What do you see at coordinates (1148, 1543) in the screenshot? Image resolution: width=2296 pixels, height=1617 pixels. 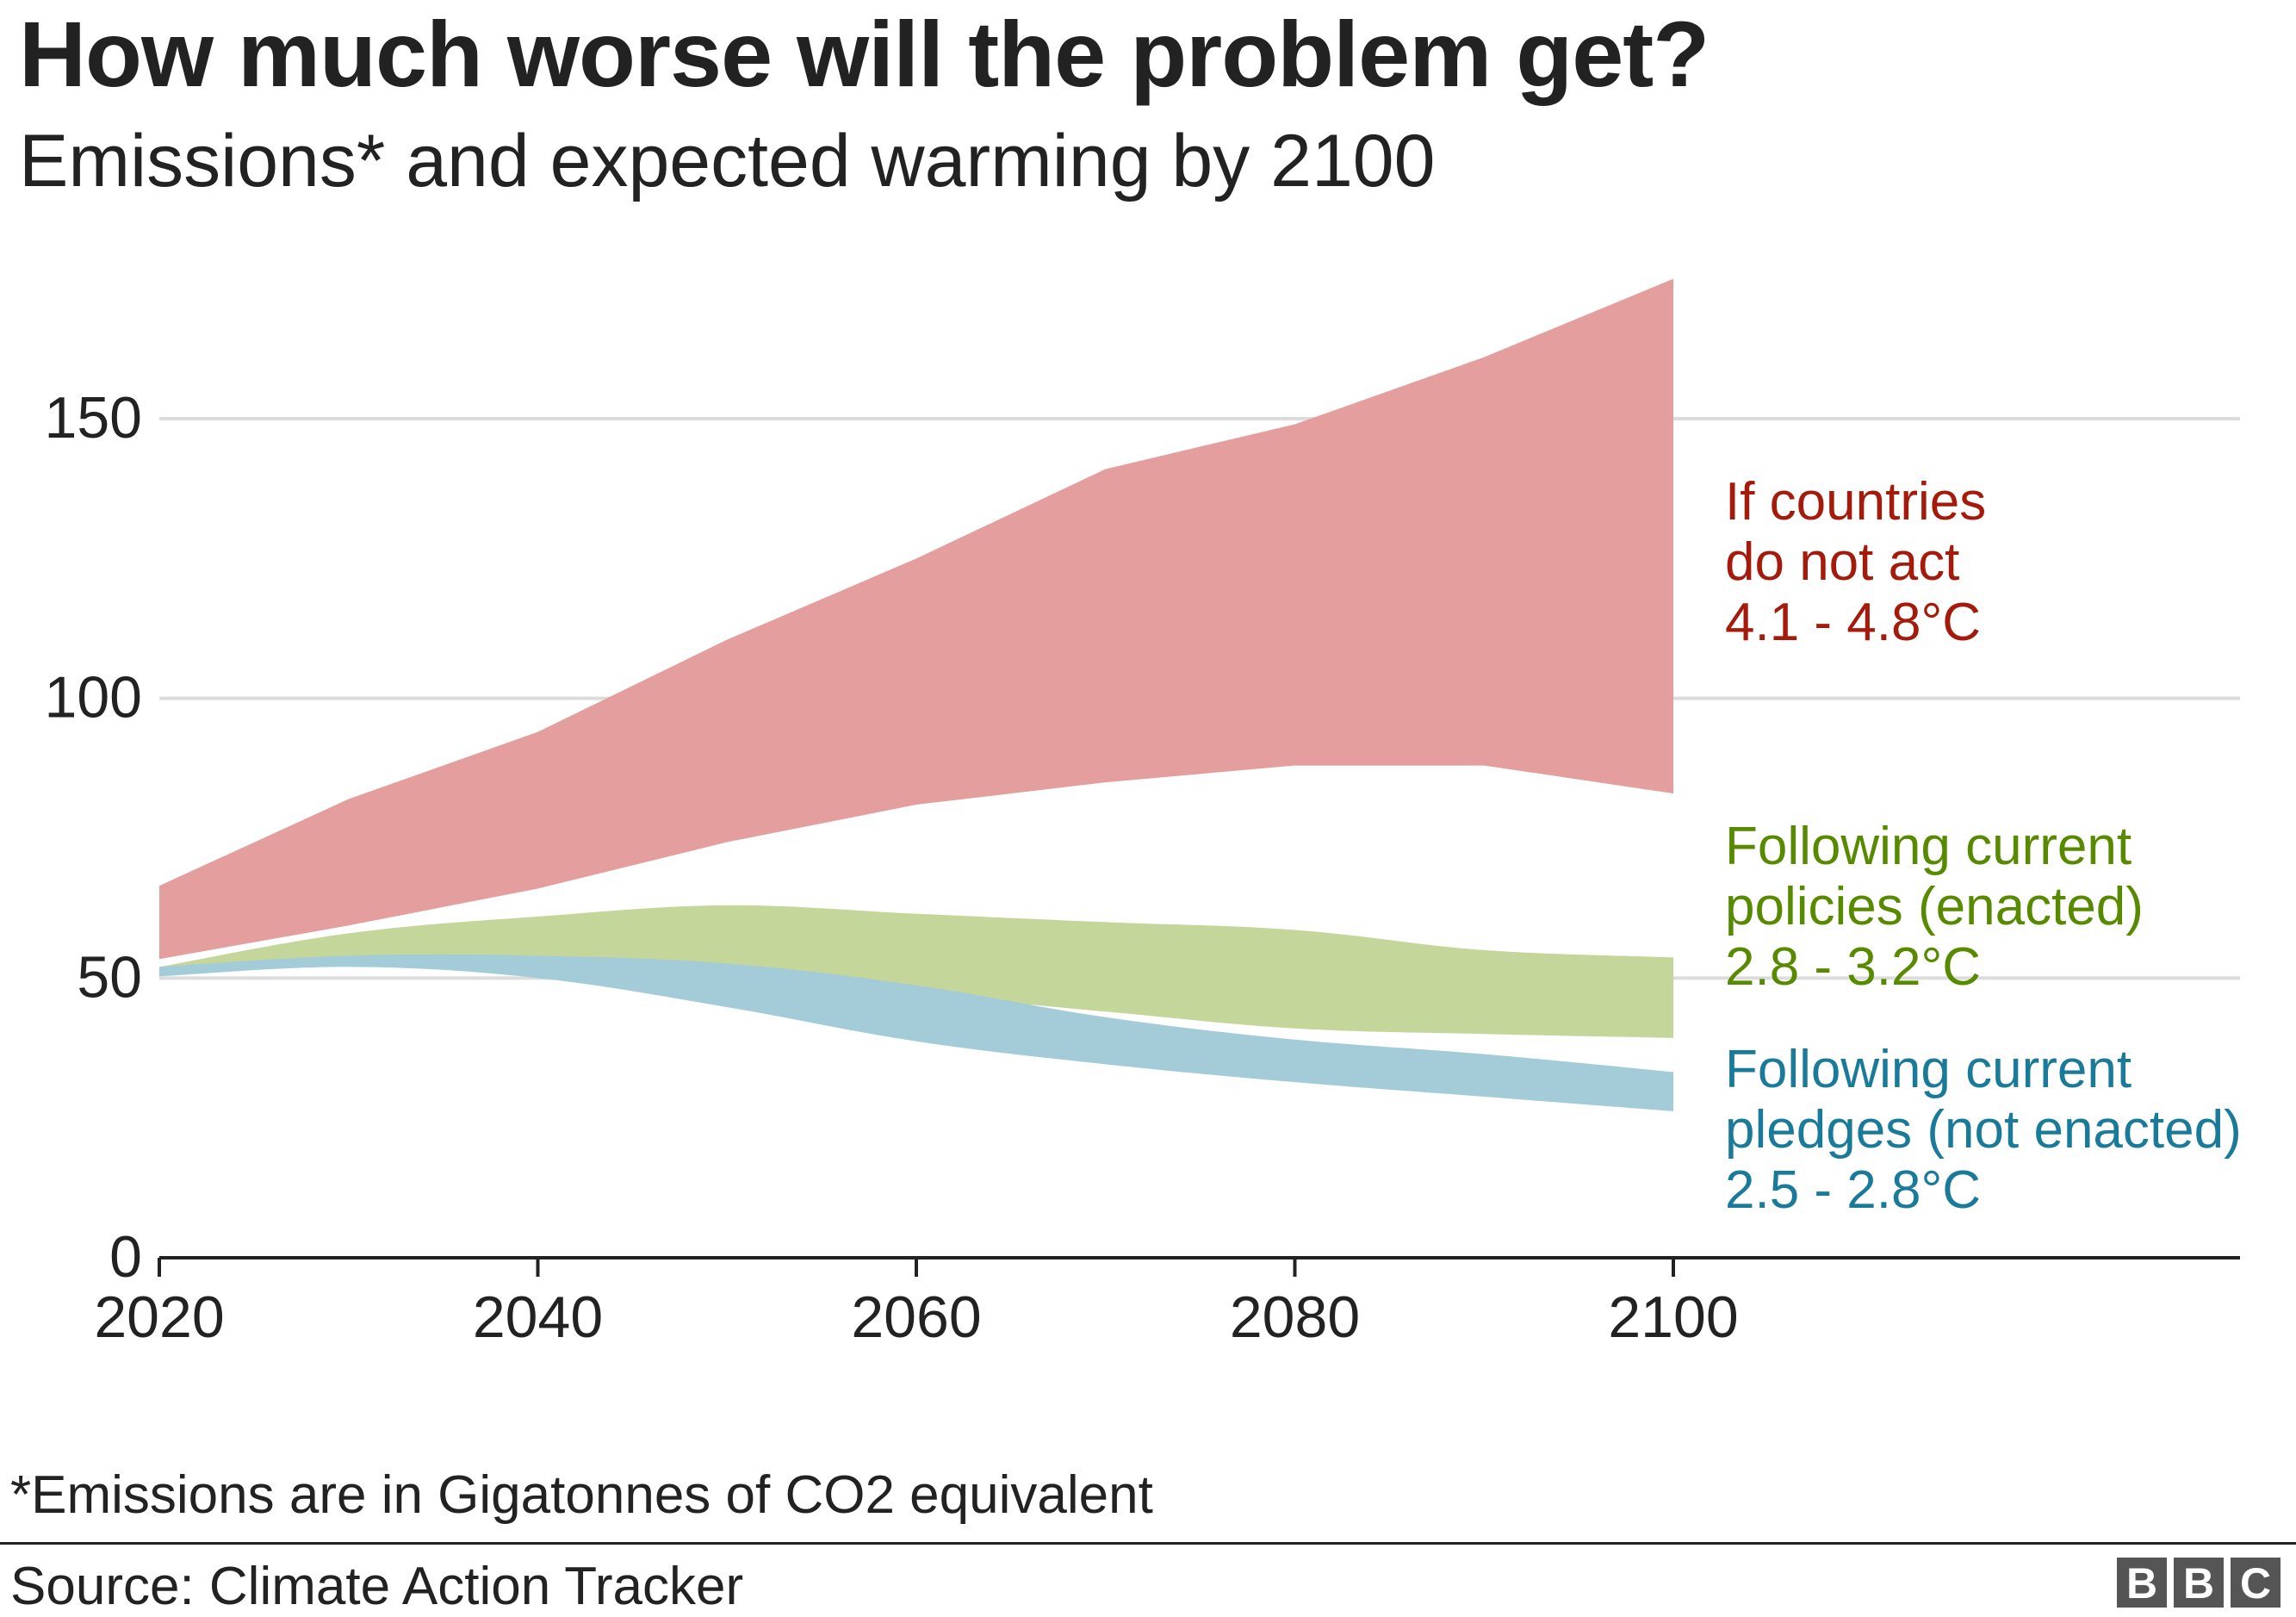 I see `footer-divider` at bounding box center [1148, 1543].